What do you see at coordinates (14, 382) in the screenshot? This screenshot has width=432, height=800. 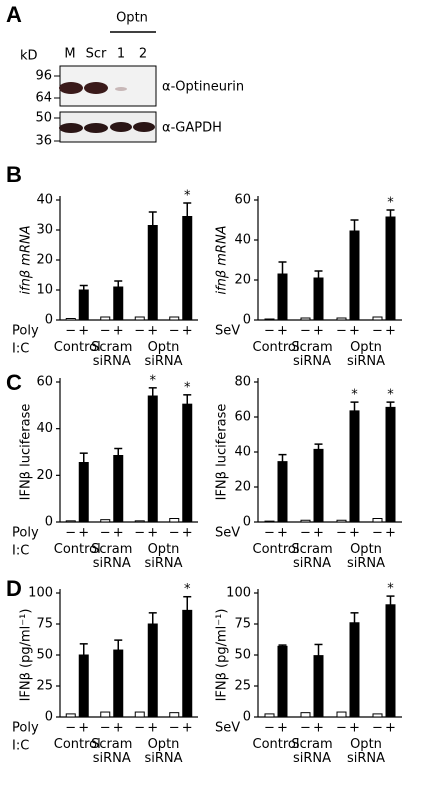 I see `panel-label: C` at bounding box center [14, 382].